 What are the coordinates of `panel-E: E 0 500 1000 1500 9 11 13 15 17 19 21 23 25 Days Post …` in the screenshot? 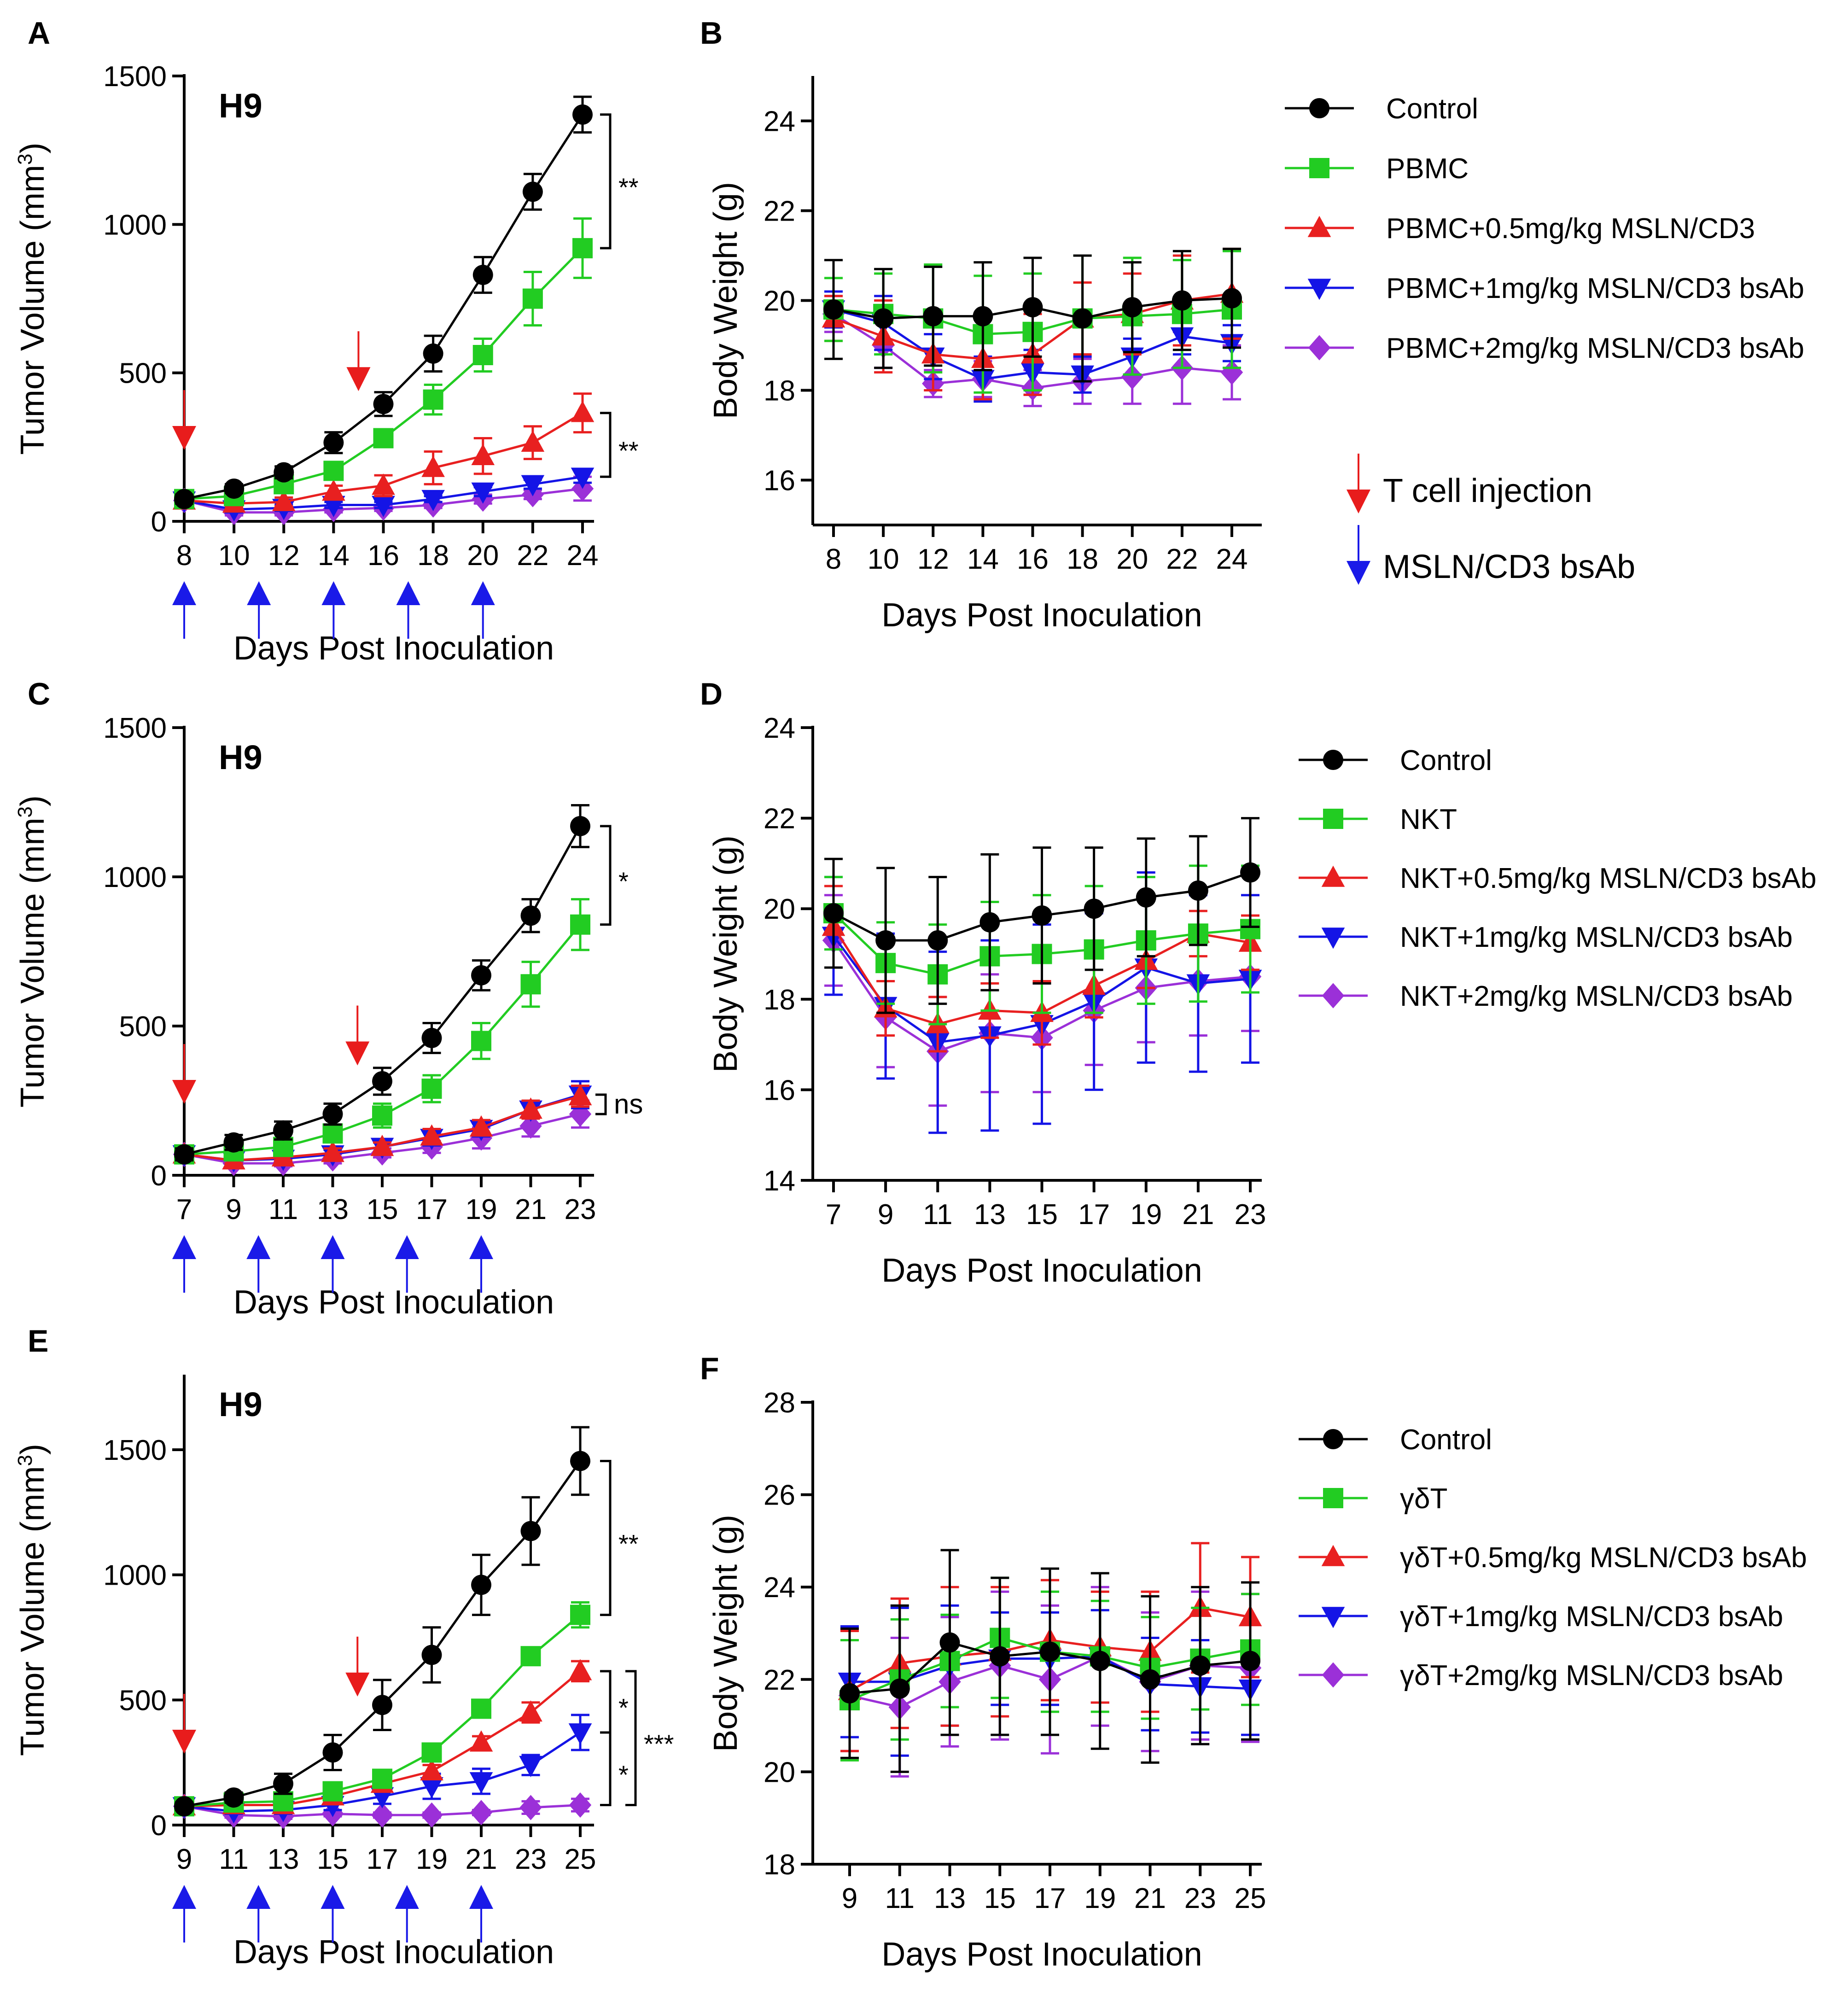 It's located at (344, 1647).